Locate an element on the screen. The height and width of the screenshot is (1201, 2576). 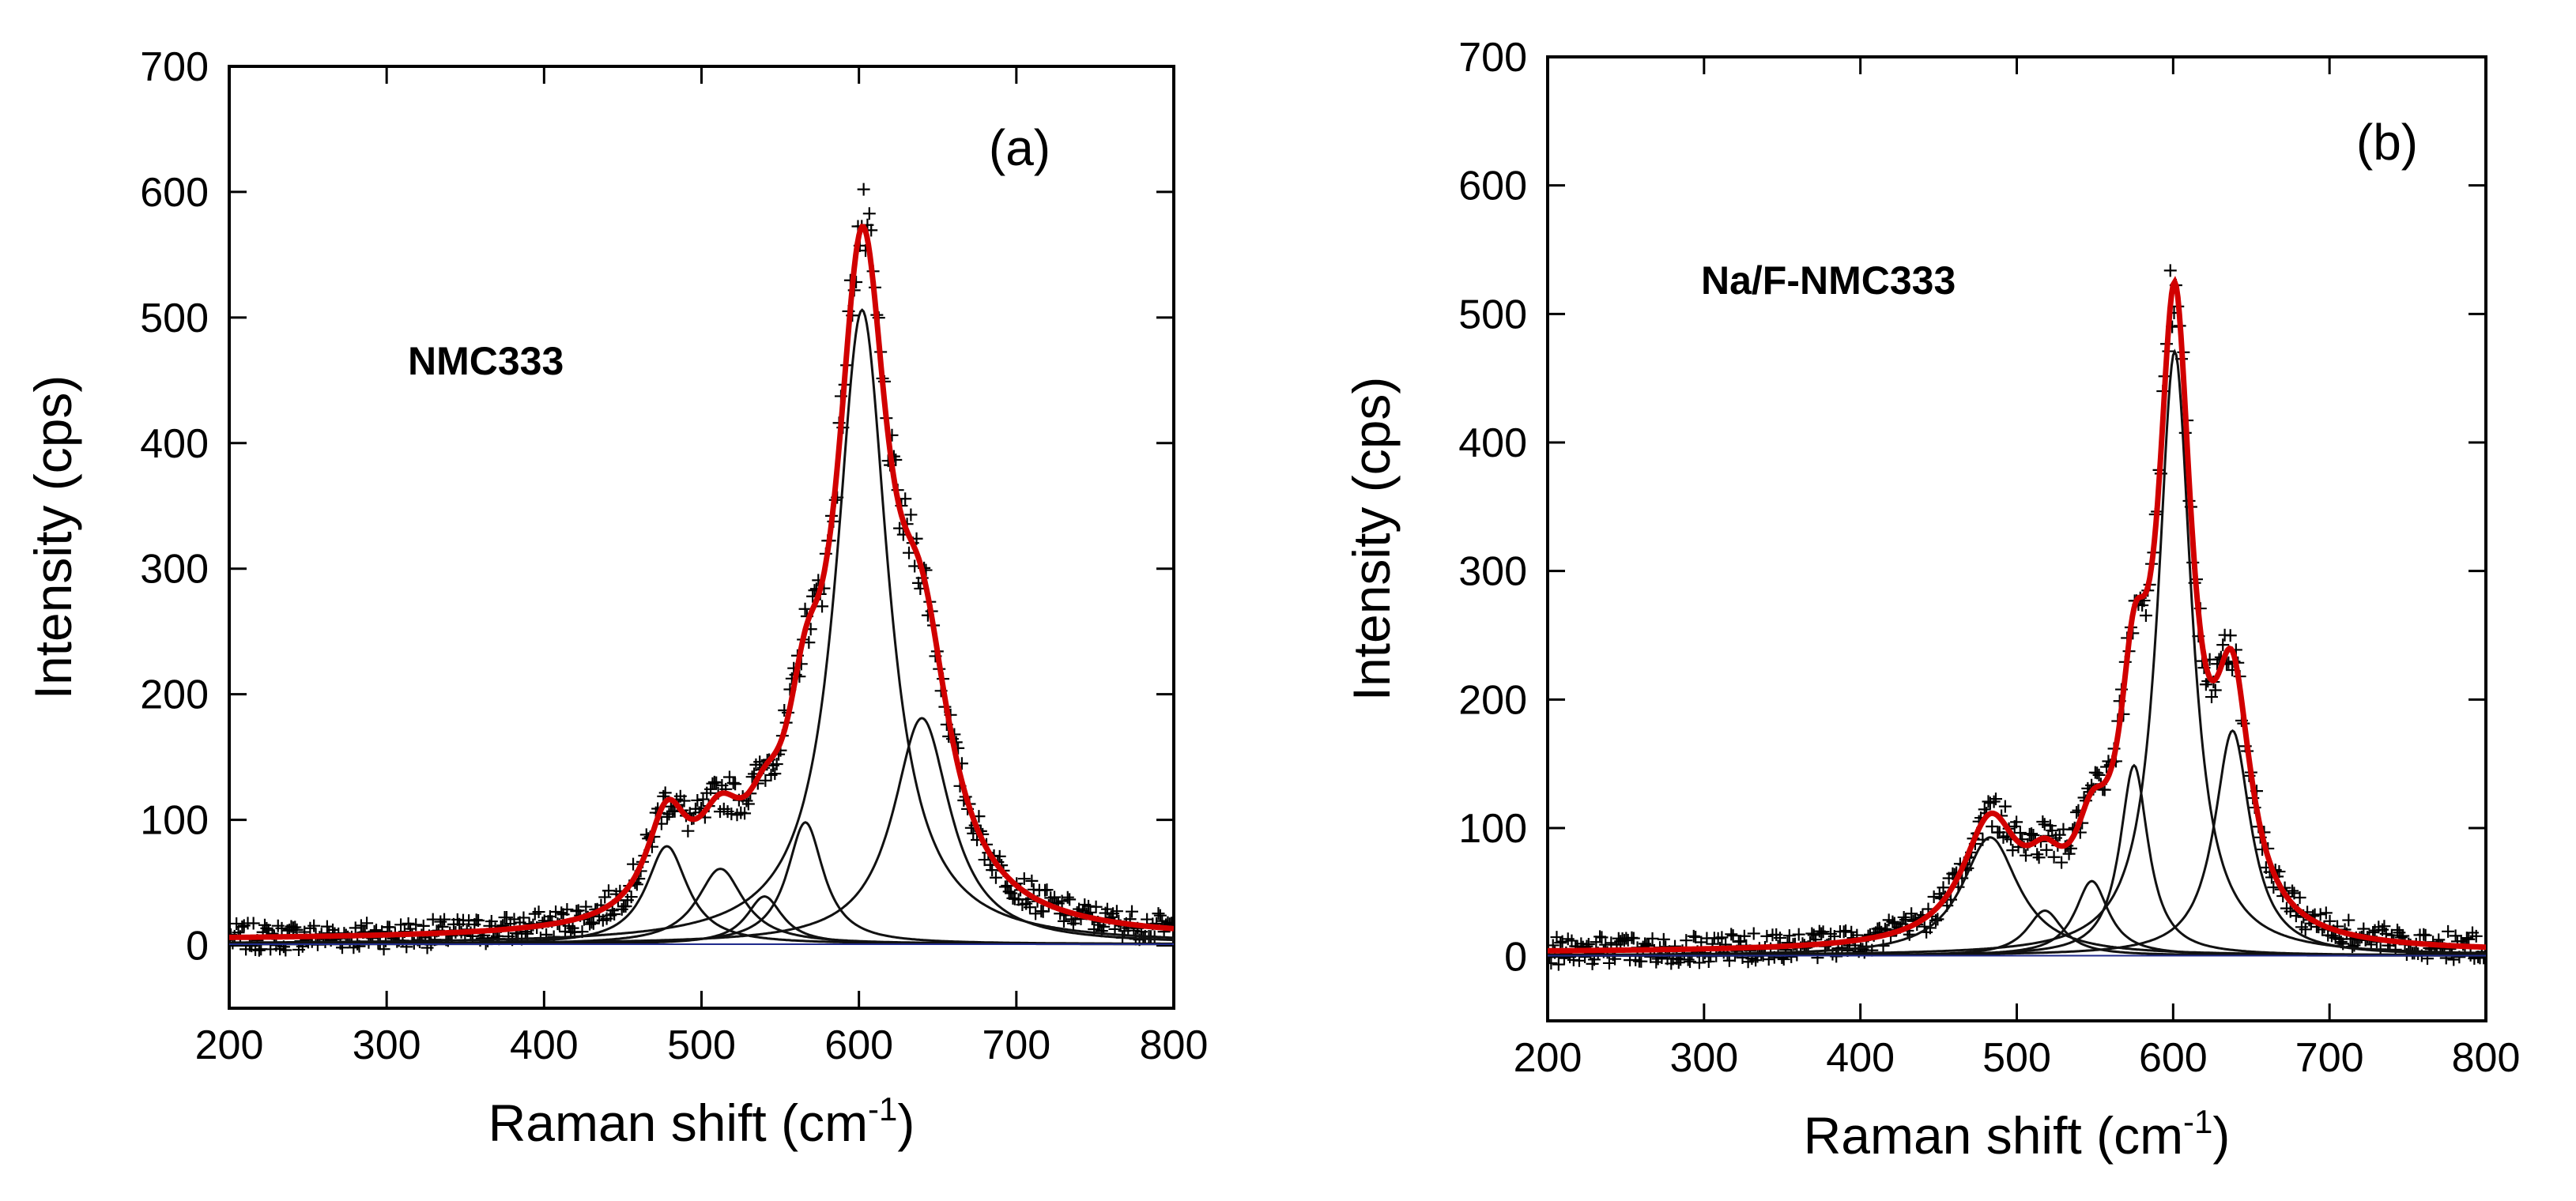
x-tick-label: 700 is located at coordinates (1016, 1045).